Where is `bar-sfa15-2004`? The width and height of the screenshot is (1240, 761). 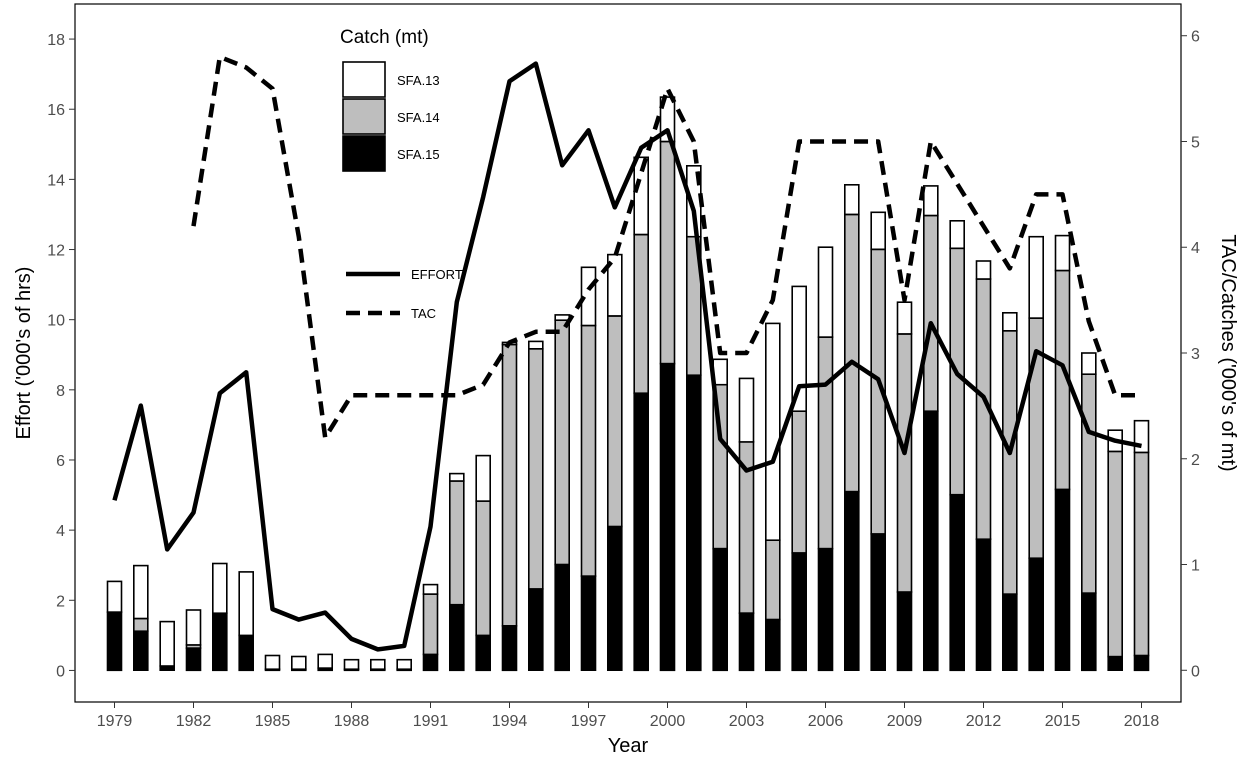 bar-sfa15-2004 is located at coordinates (772, 645).